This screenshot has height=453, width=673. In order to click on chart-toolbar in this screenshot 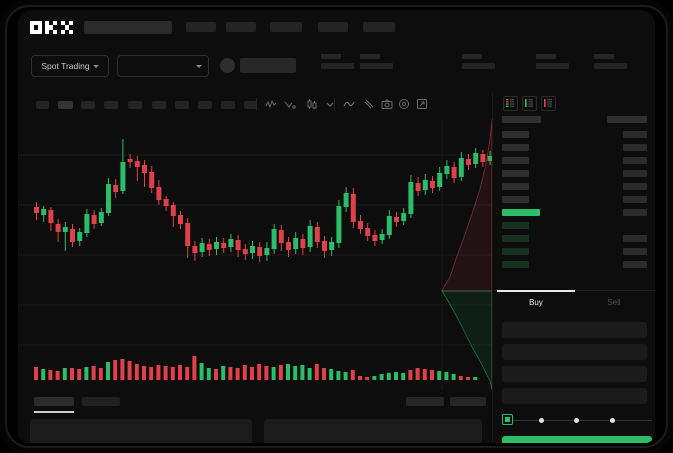, I will do `click(255, 106)`.